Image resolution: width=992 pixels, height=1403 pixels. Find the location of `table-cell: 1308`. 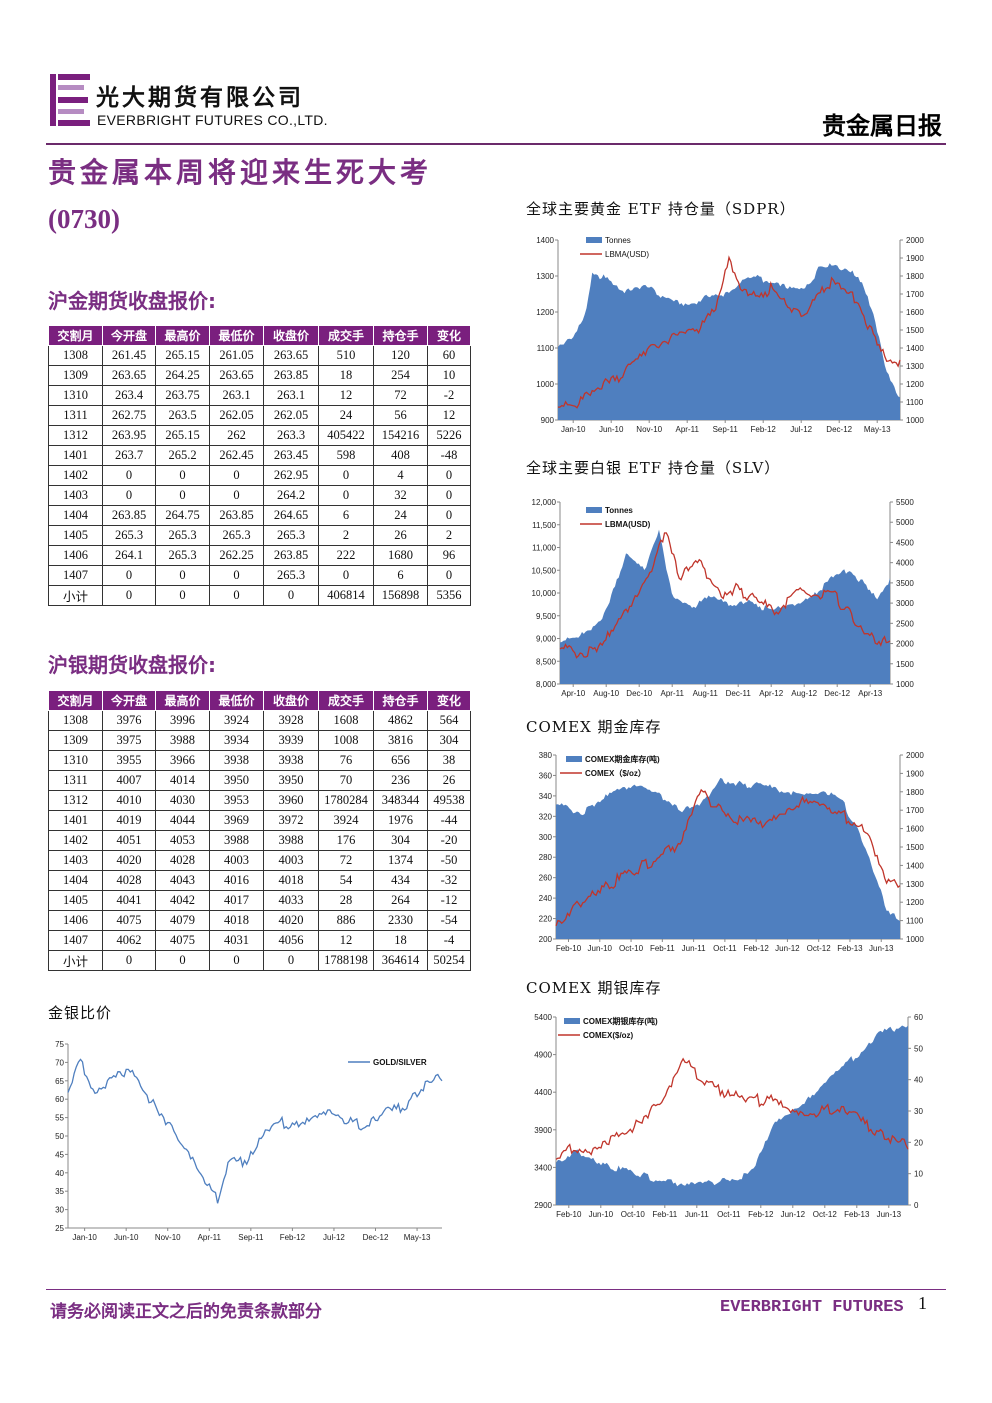

table-cell: 1308 is located at coordinates (75, 720).